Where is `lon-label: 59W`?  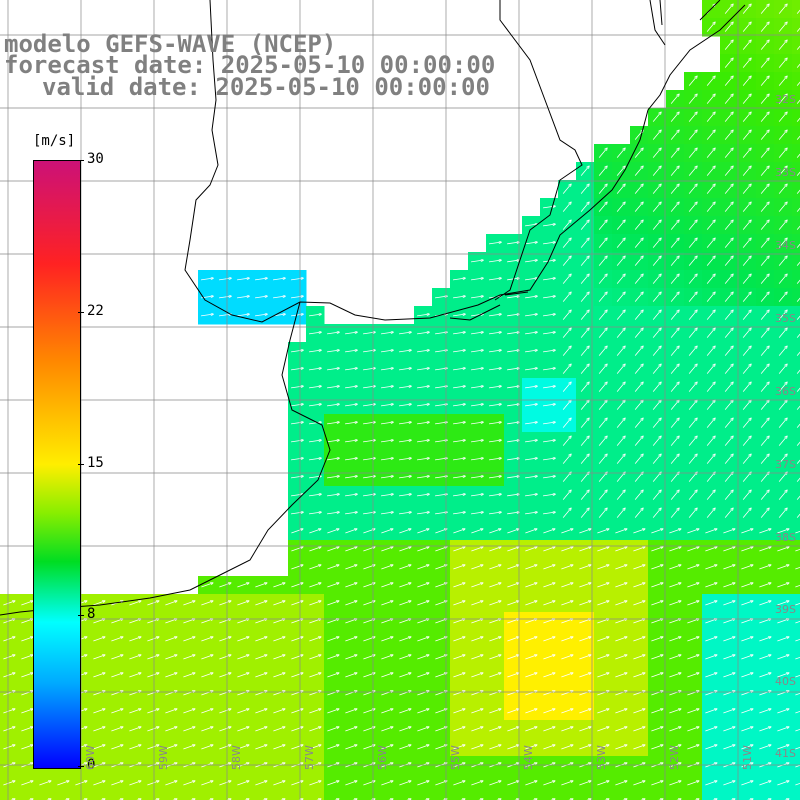
lon-label: 59W is located at coordinates (163, 757).